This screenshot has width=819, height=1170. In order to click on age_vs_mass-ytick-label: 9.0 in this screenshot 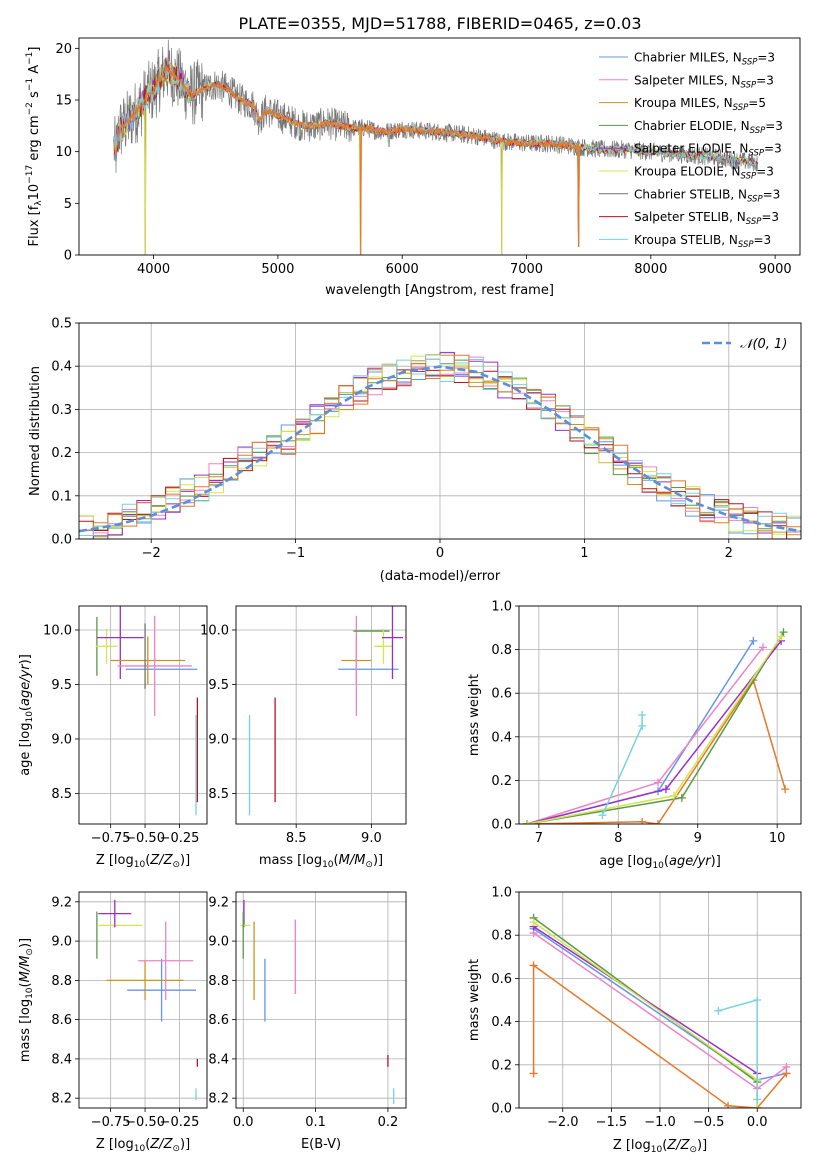, I will do `click(218, 739)`.